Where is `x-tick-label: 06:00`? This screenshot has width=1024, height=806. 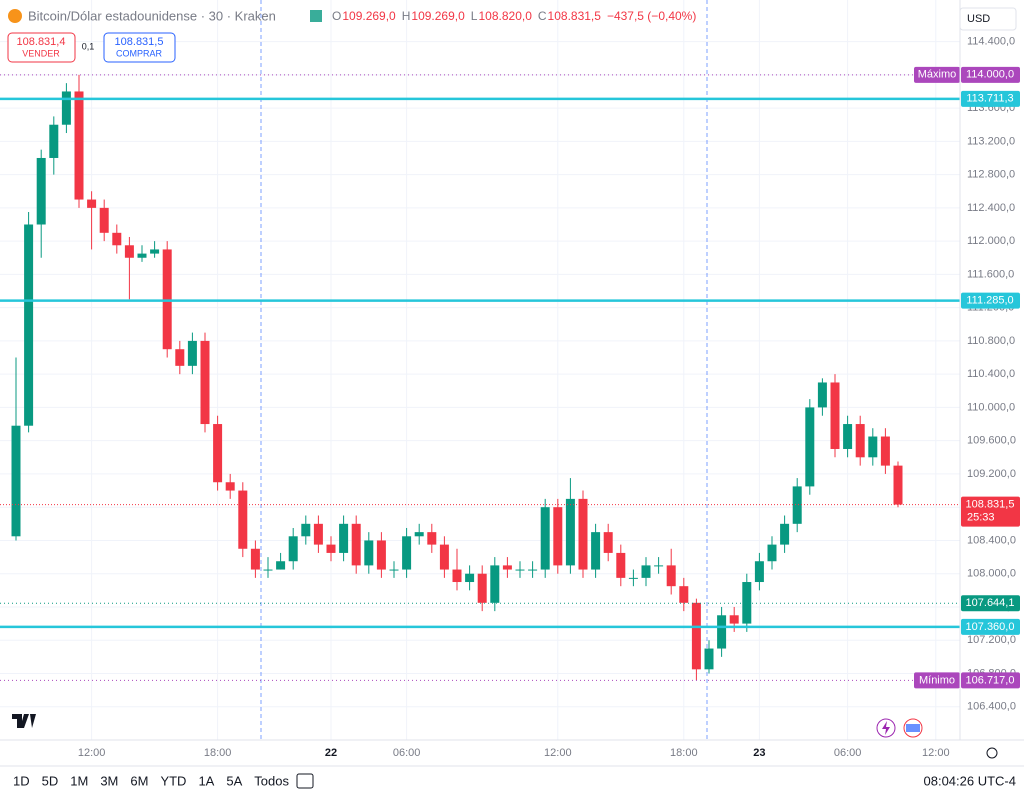 x-tick-label: 06:00 is located at coordinates (848, 753).